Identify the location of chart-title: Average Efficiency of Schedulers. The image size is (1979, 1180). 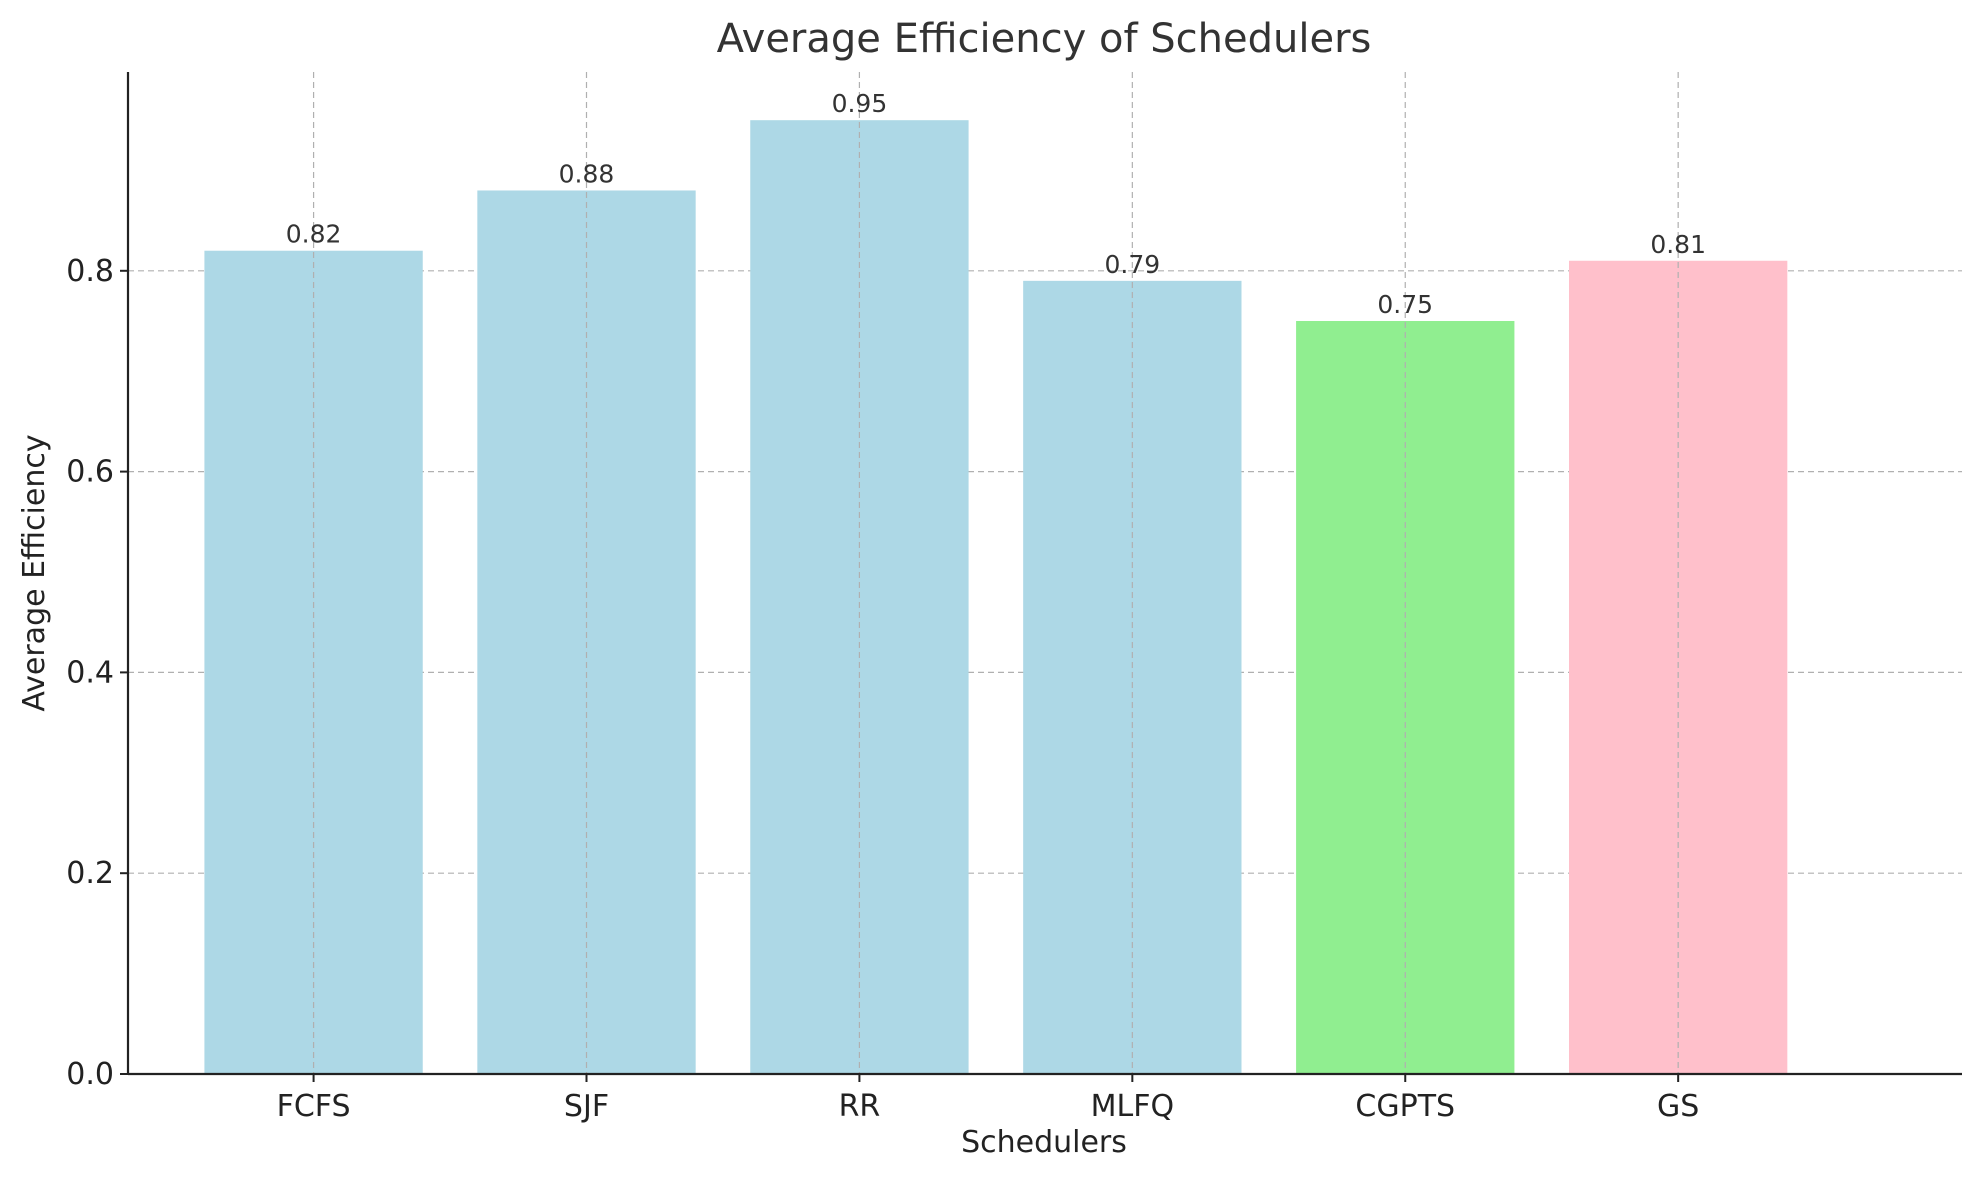
(1044, 39).